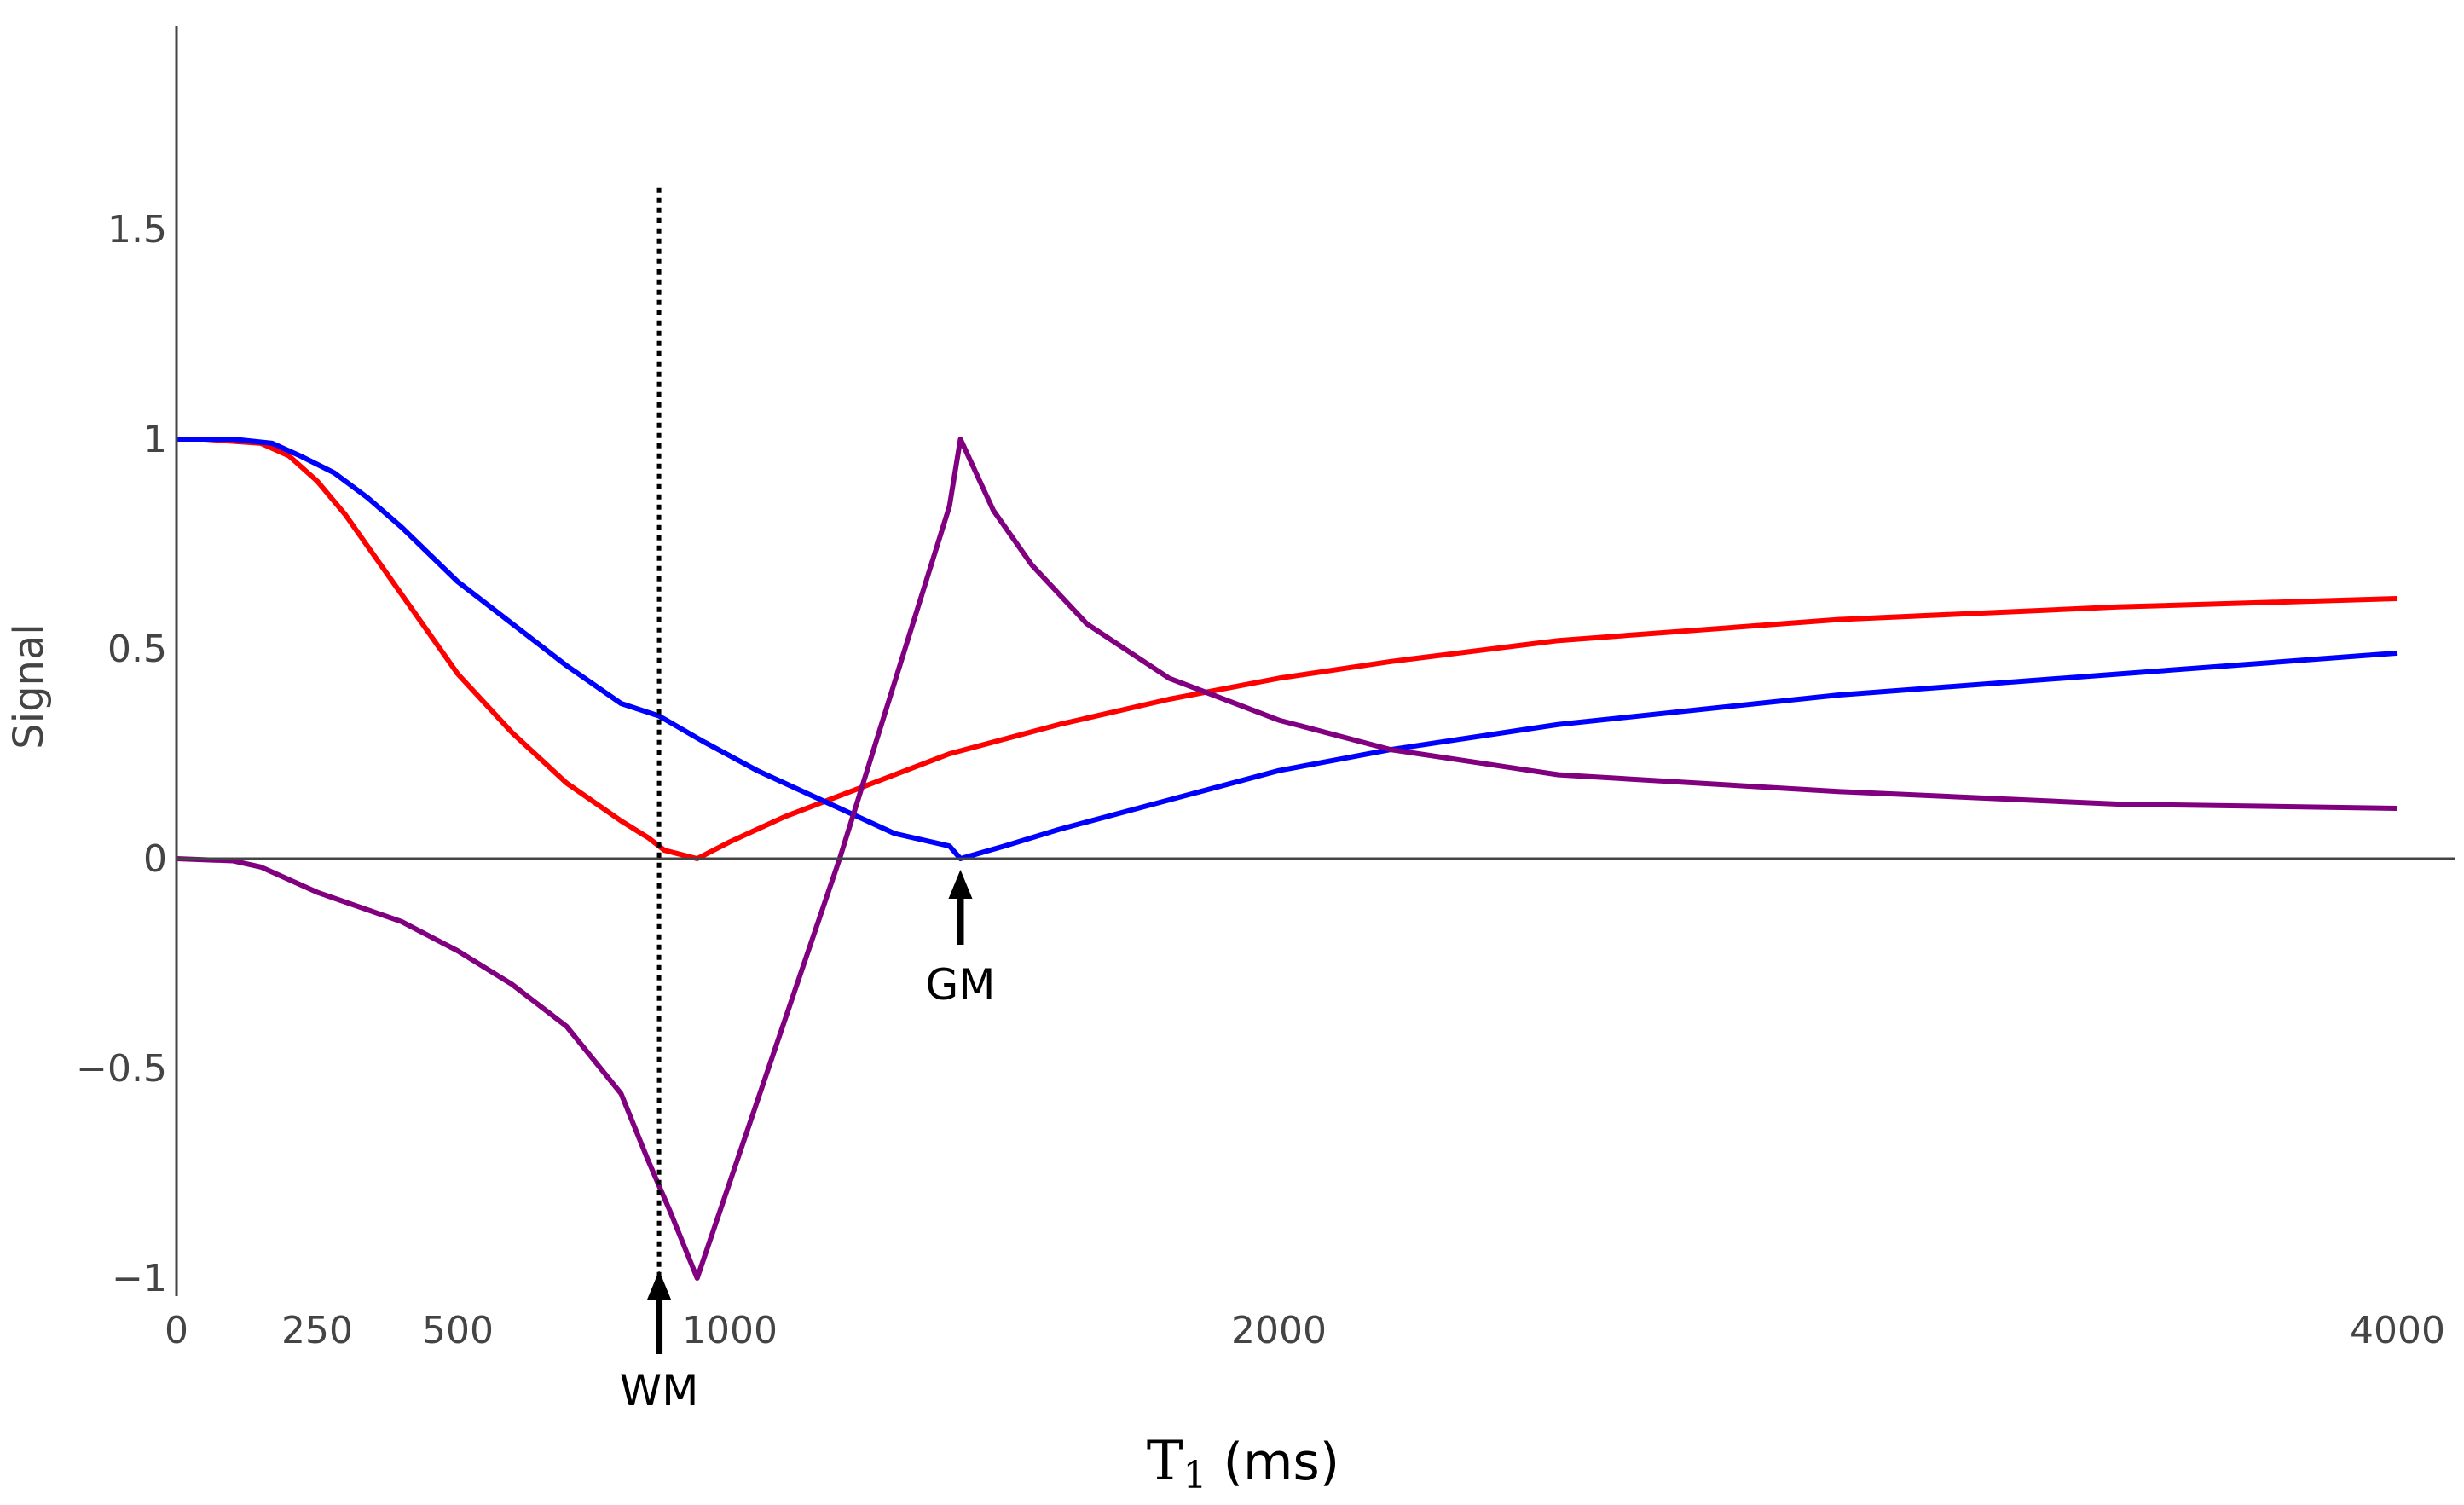 The width and height of the screenshot is (2464, 1505). I want to click on x-tick-label: 250, so click(317, 1330).